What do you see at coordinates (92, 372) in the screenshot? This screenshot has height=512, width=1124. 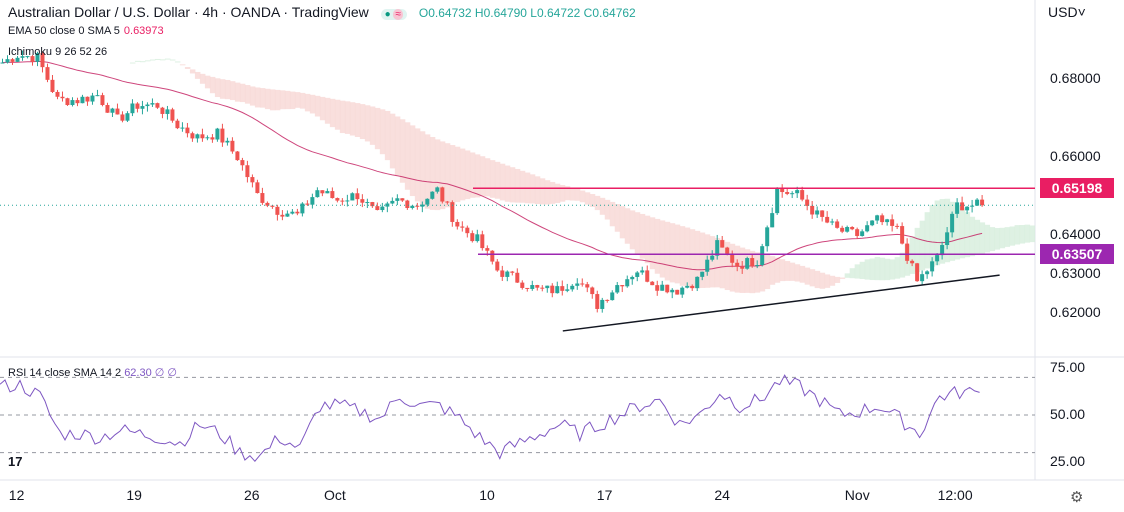 I see `rsi-legend: RSI 14 close SMA 14 2 62.30 ∅ ∅` at bounding box center [92, 372].